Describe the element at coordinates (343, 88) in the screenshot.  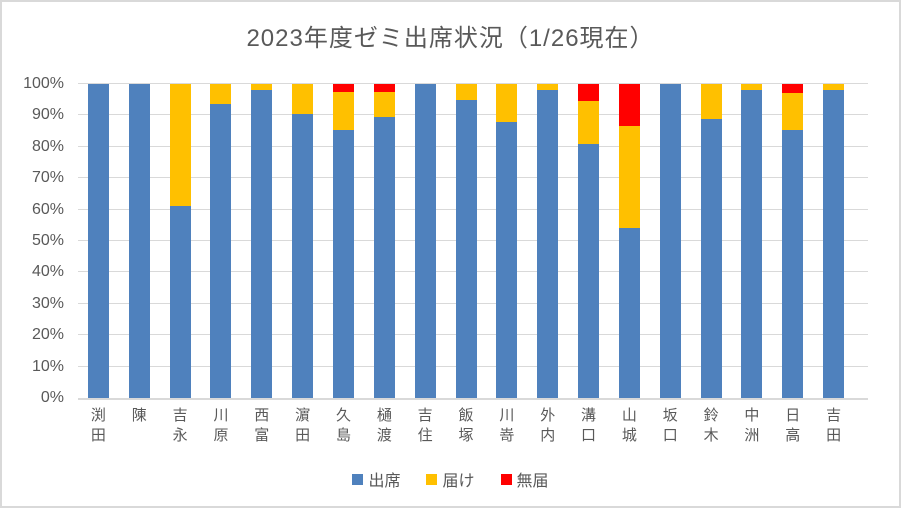
I see `bar-segment-無届-久島` at that location.